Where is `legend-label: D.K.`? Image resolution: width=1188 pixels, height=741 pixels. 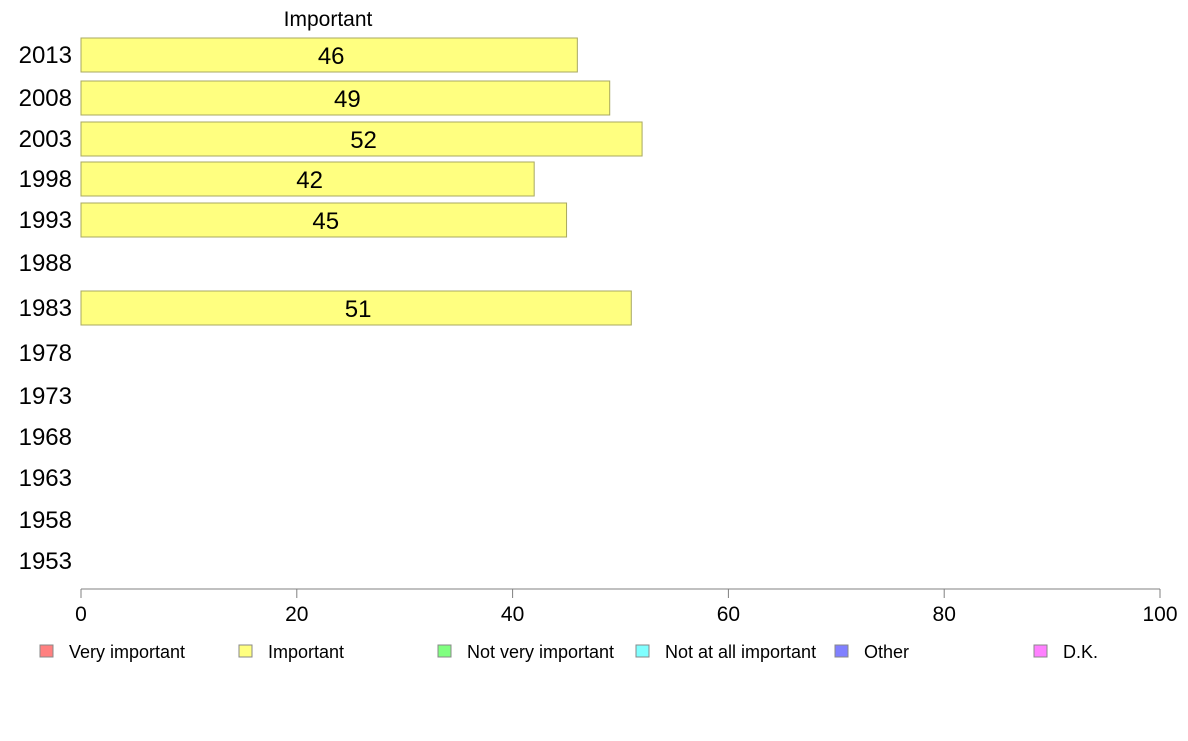
legend-label: D.K. is located at coordinates (1080, 652).